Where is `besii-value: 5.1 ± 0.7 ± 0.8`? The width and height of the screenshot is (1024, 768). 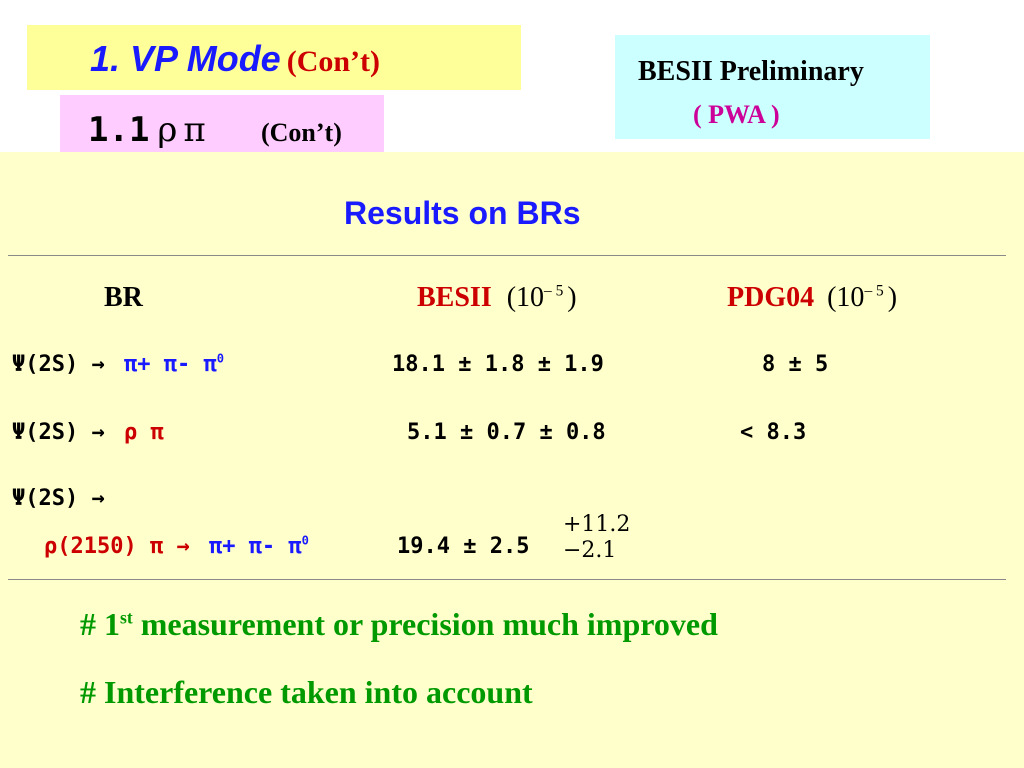 besii-value: 5.1 ± 0.7 ± 0.8 is located at coordinates (506, 432).